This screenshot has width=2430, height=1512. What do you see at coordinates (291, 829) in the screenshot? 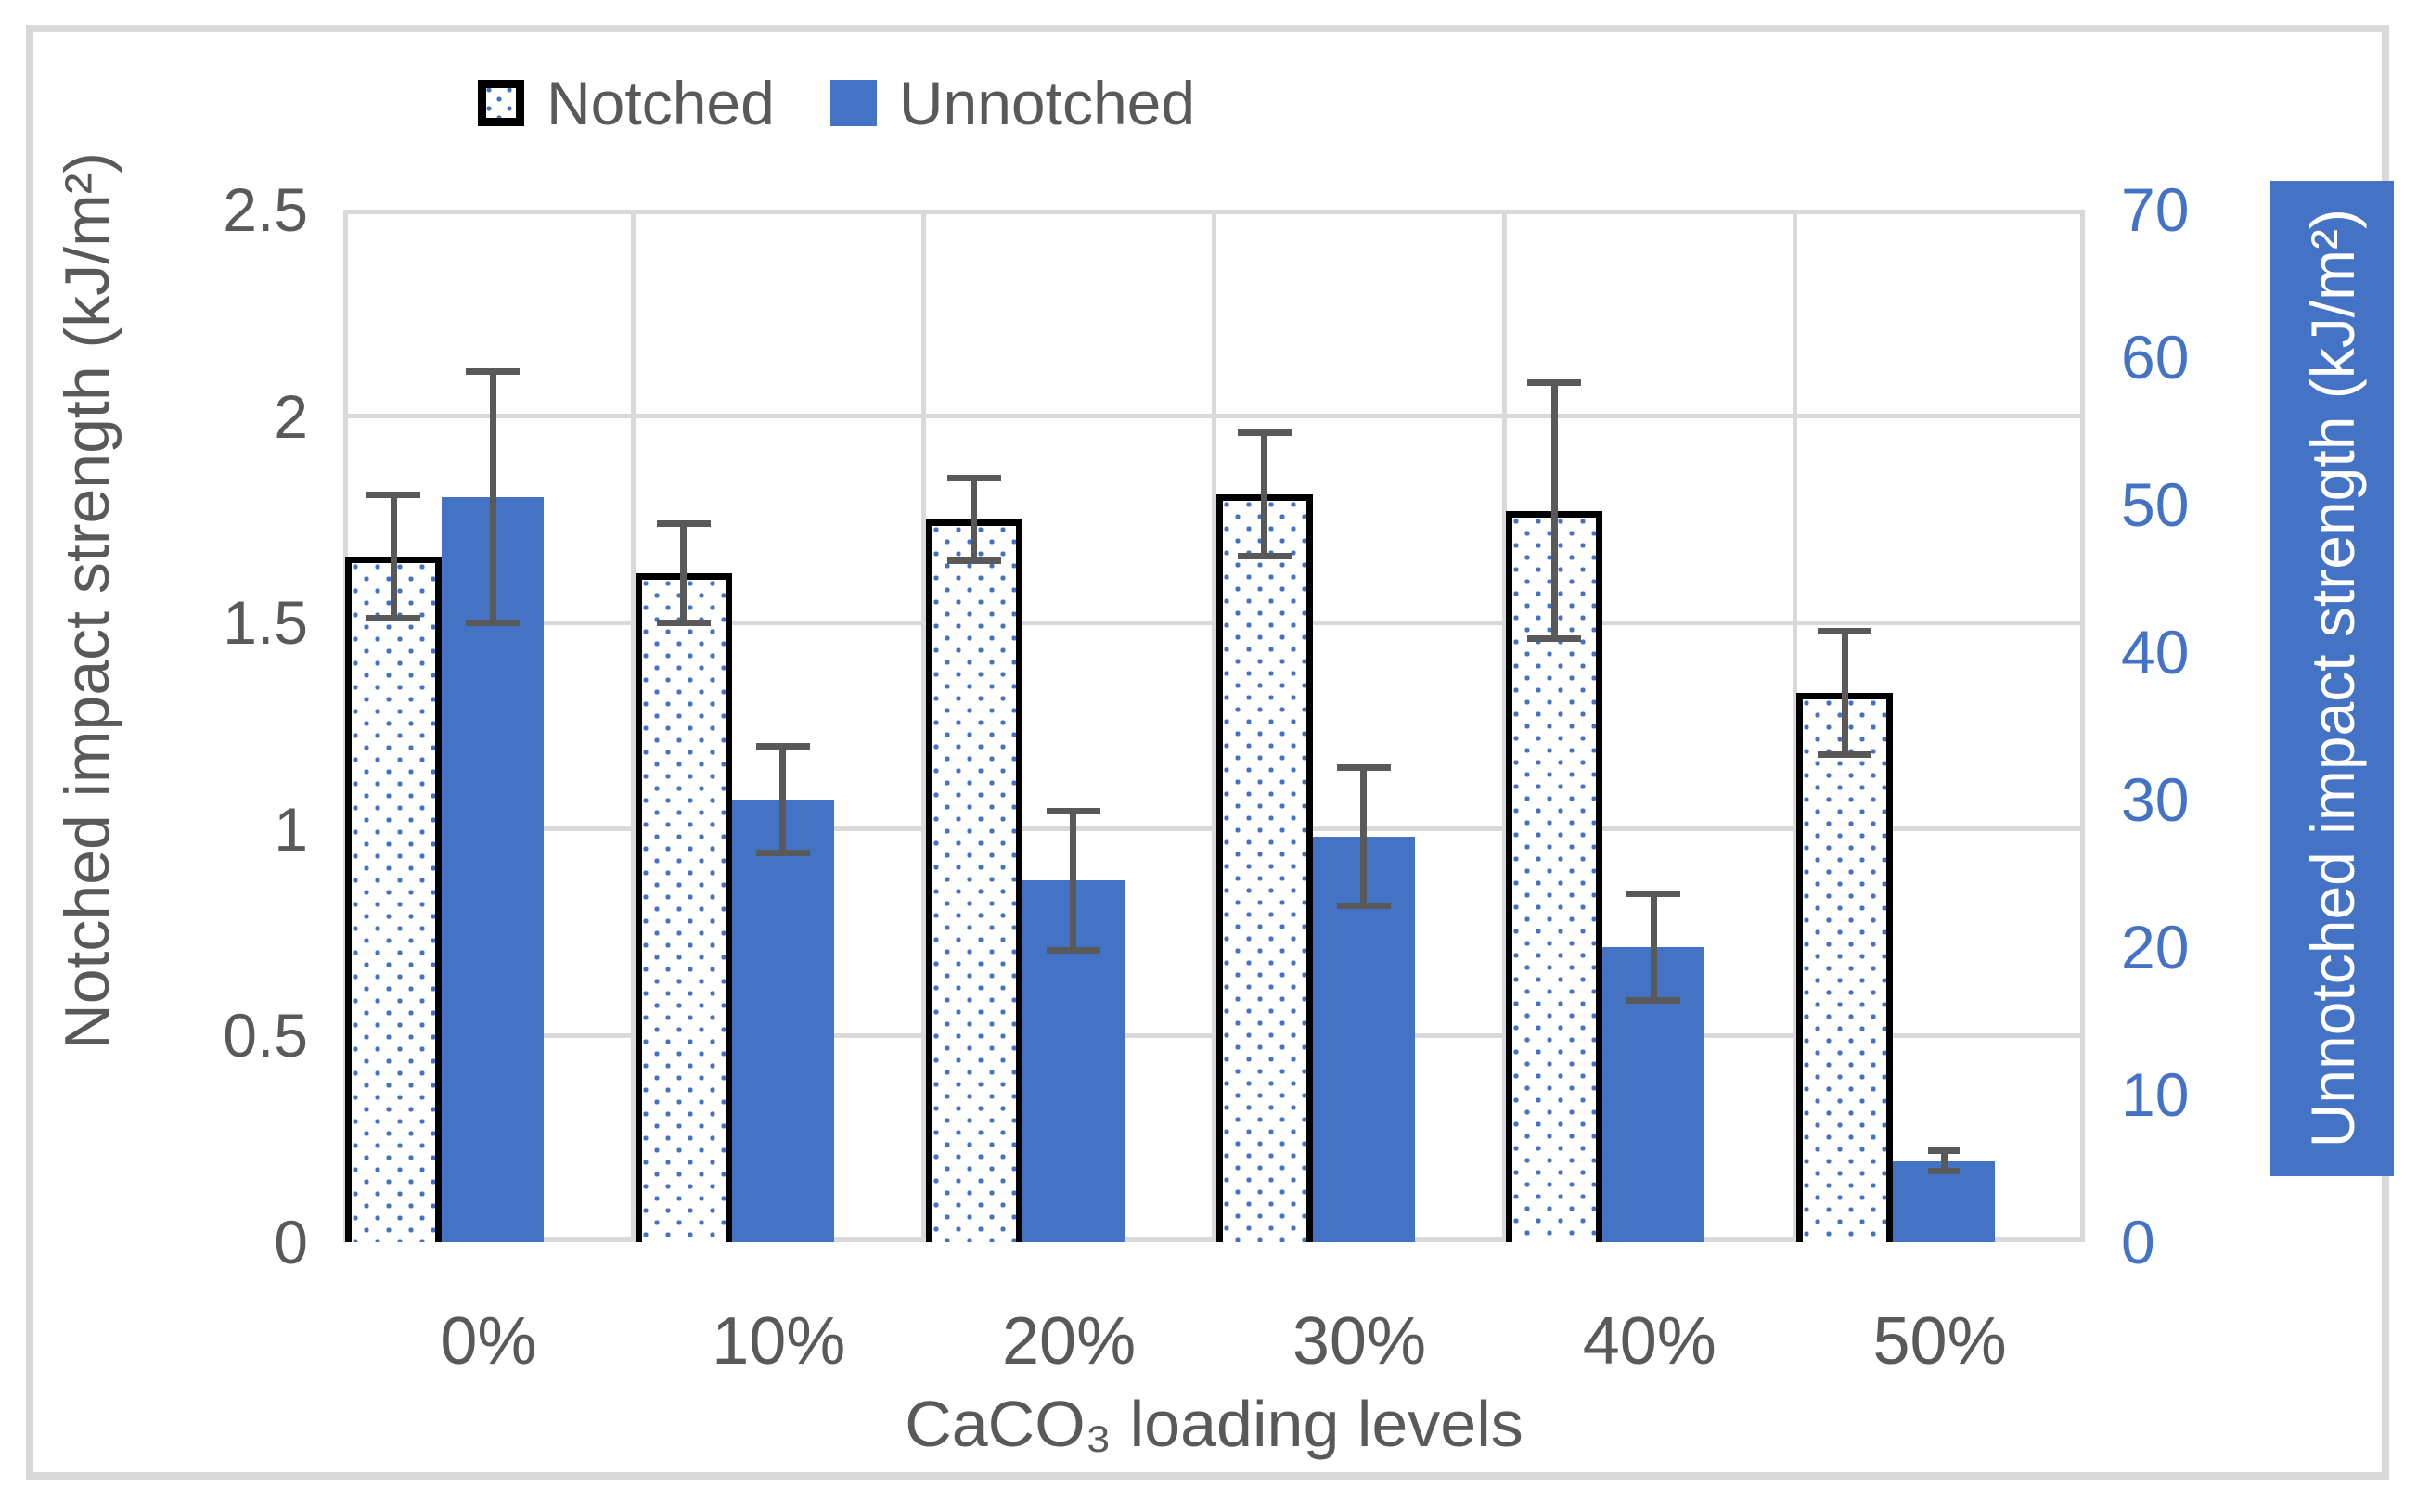
I see `left-tick-label: 1` at bounding box center [291, 829].